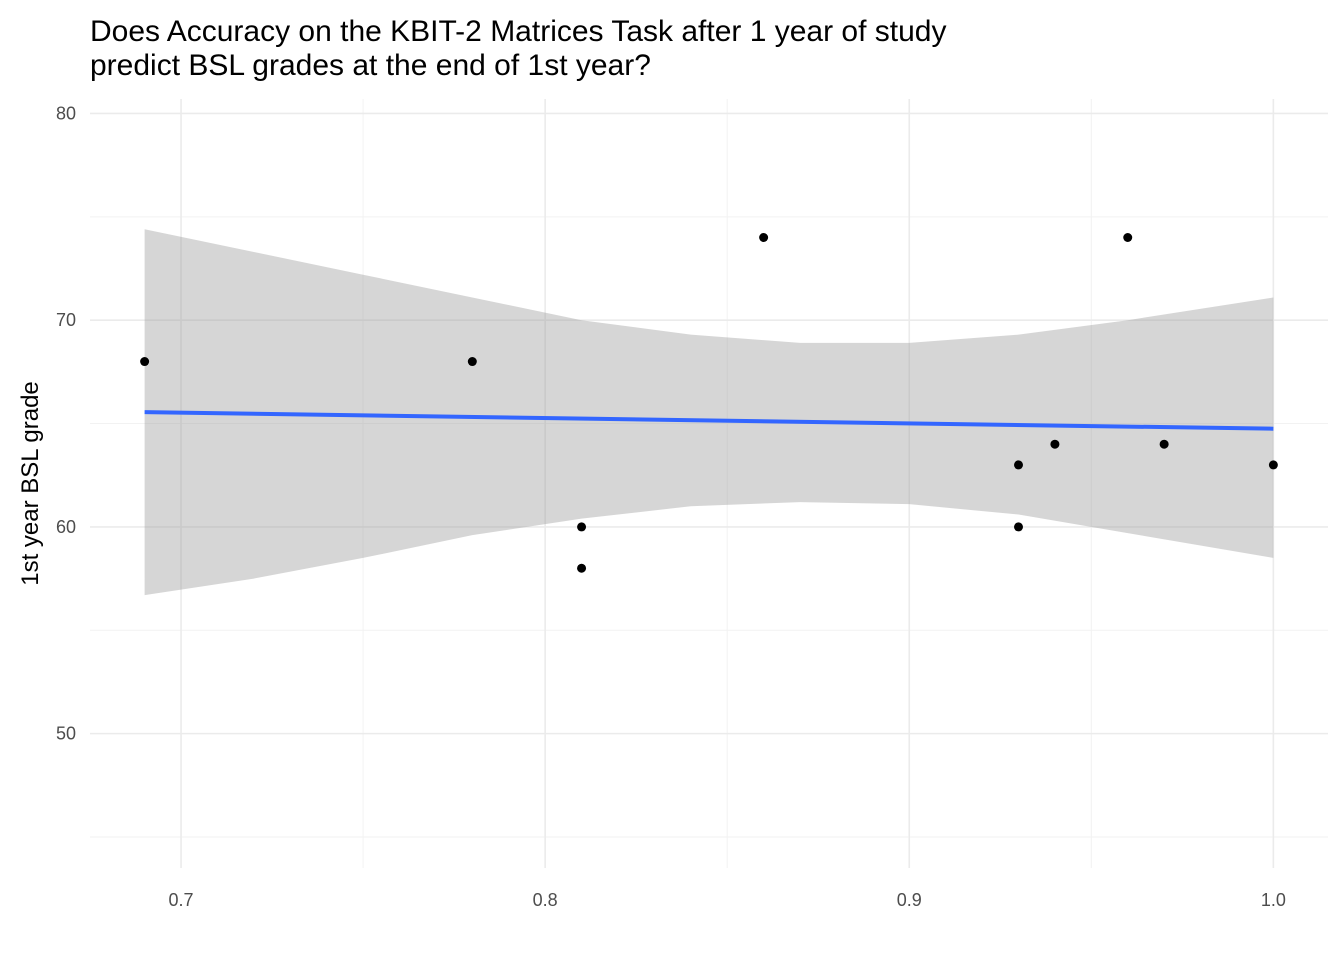 This screenshot has width=1344, height=960. I want to click on y-axis-title: 1st year BSL grade, so click(30, 483).